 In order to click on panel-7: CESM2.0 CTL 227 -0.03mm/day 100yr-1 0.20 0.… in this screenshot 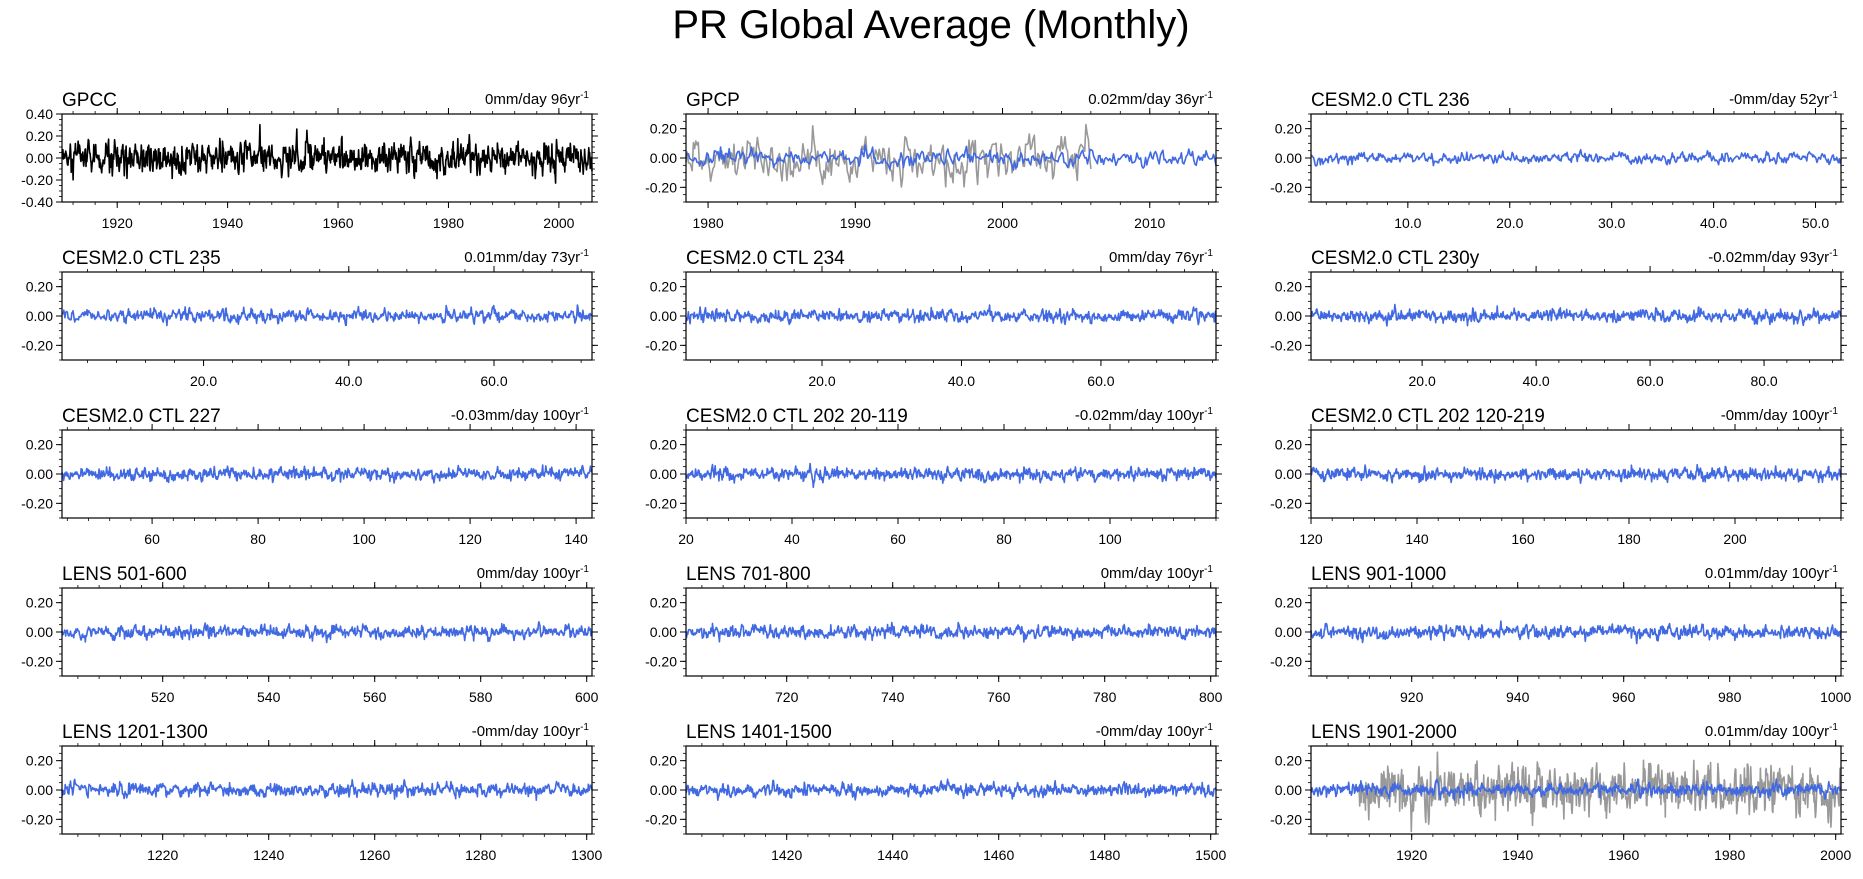, I will do `click(309, 476)`.